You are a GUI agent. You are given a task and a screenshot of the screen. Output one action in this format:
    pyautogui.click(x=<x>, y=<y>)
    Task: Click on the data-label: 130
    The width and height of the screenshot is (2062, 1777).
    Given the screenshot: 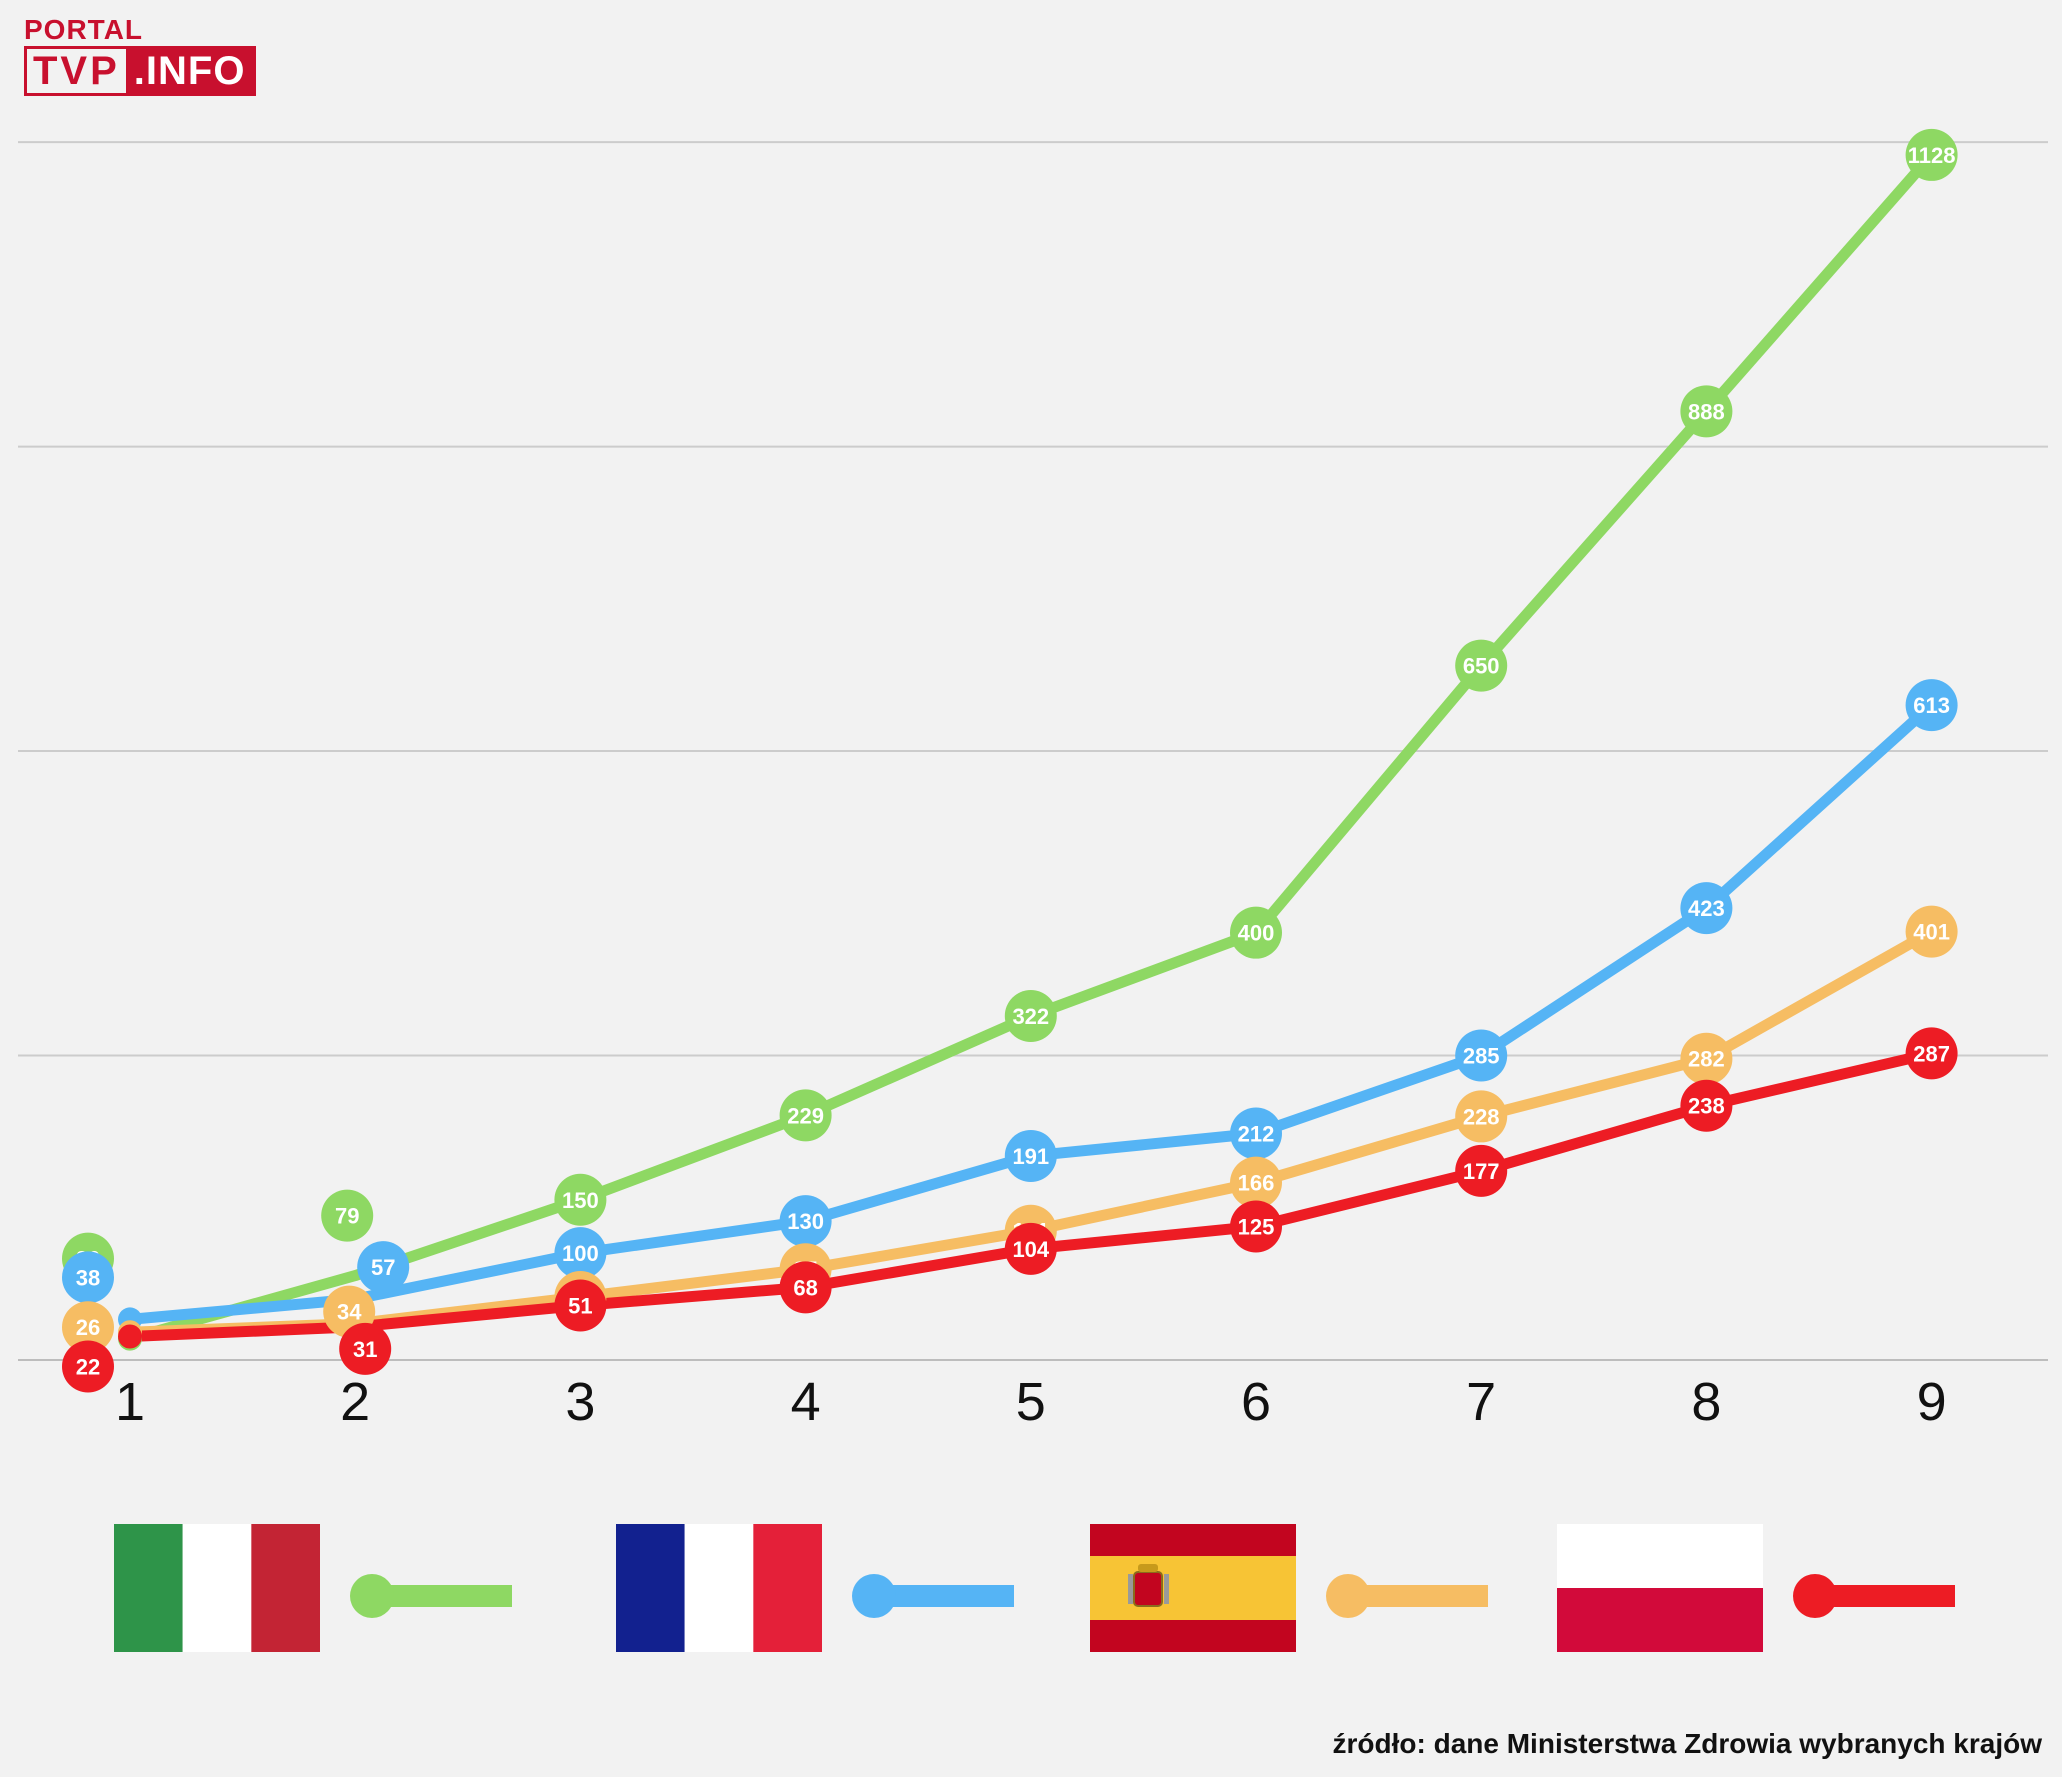 What is the action you would take?
    pyautogui.click(x=805, y=1221)
    